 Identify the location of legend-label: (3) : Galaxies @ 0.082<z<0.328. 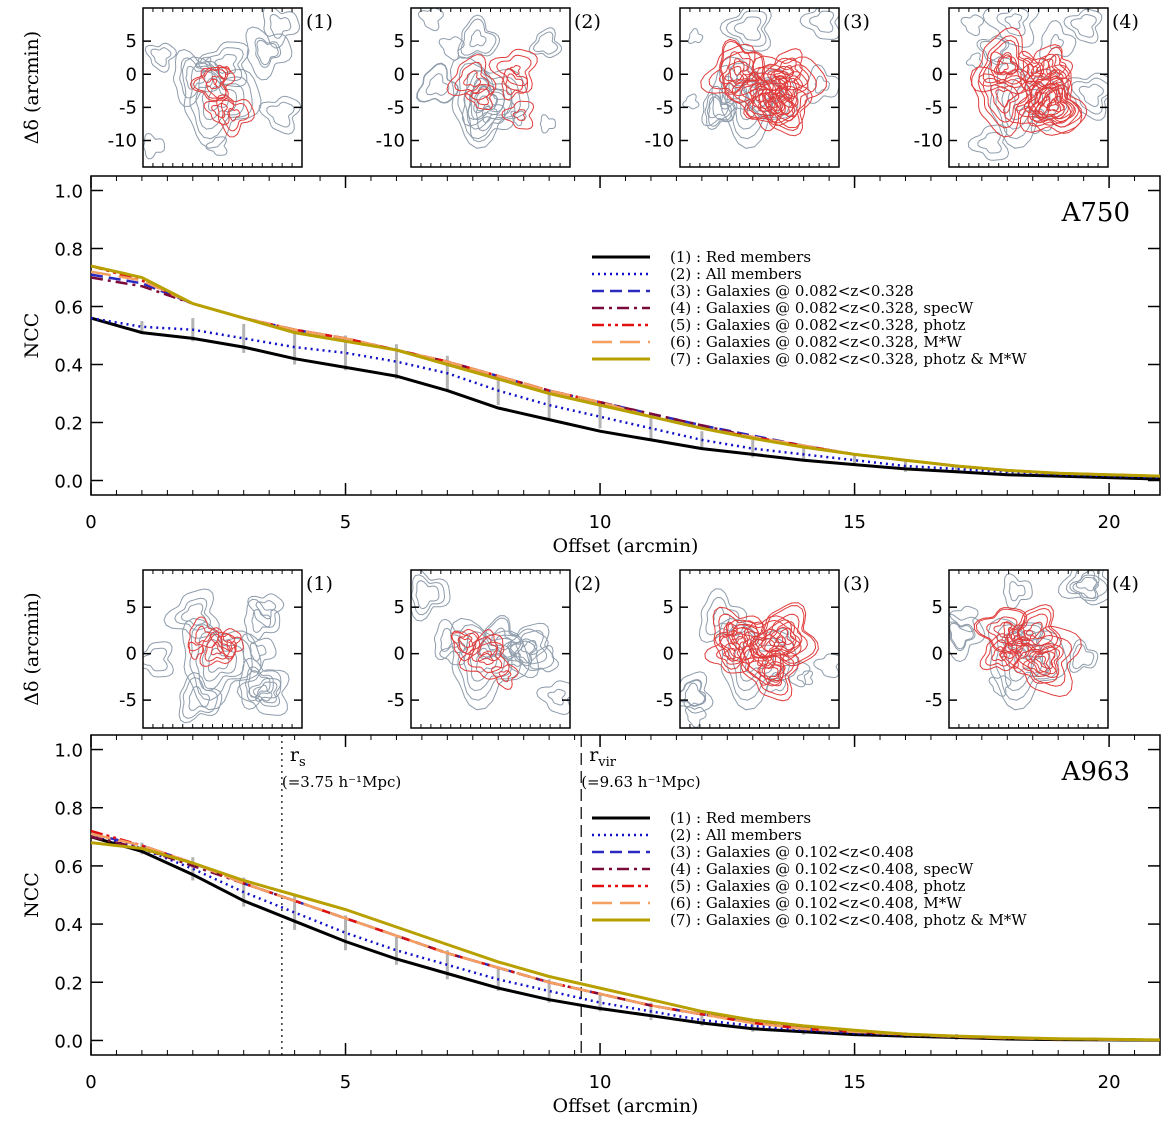
(792, 291).